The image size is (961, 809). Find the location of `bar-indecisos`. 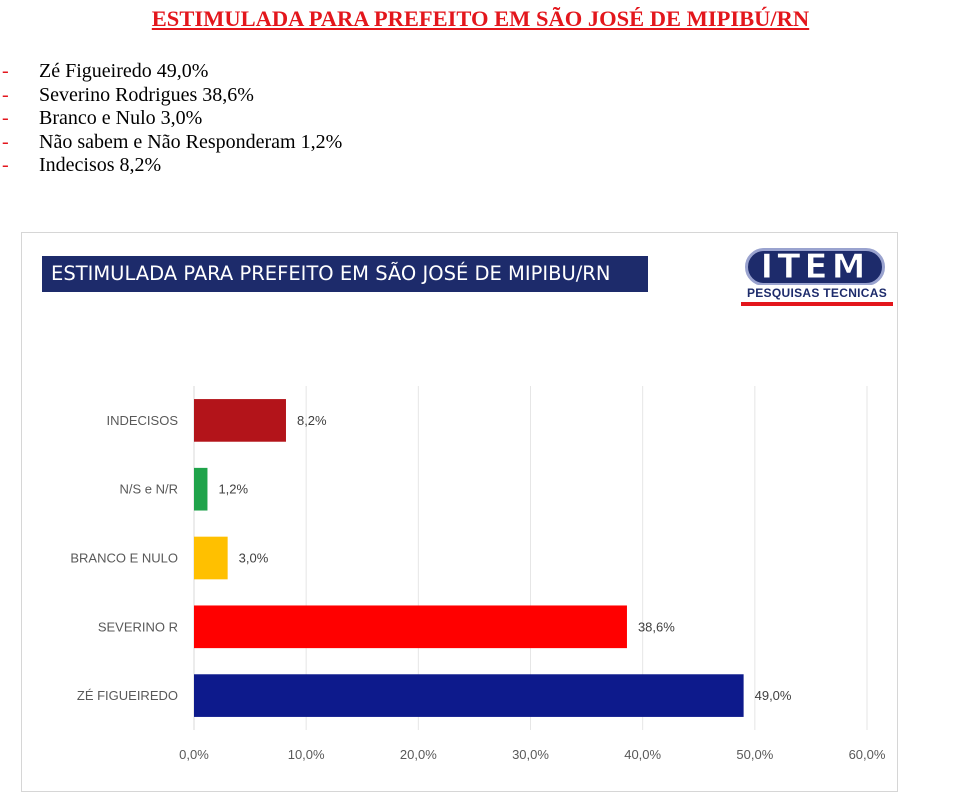

bar-indecisos is located at coordinates (240, 420).